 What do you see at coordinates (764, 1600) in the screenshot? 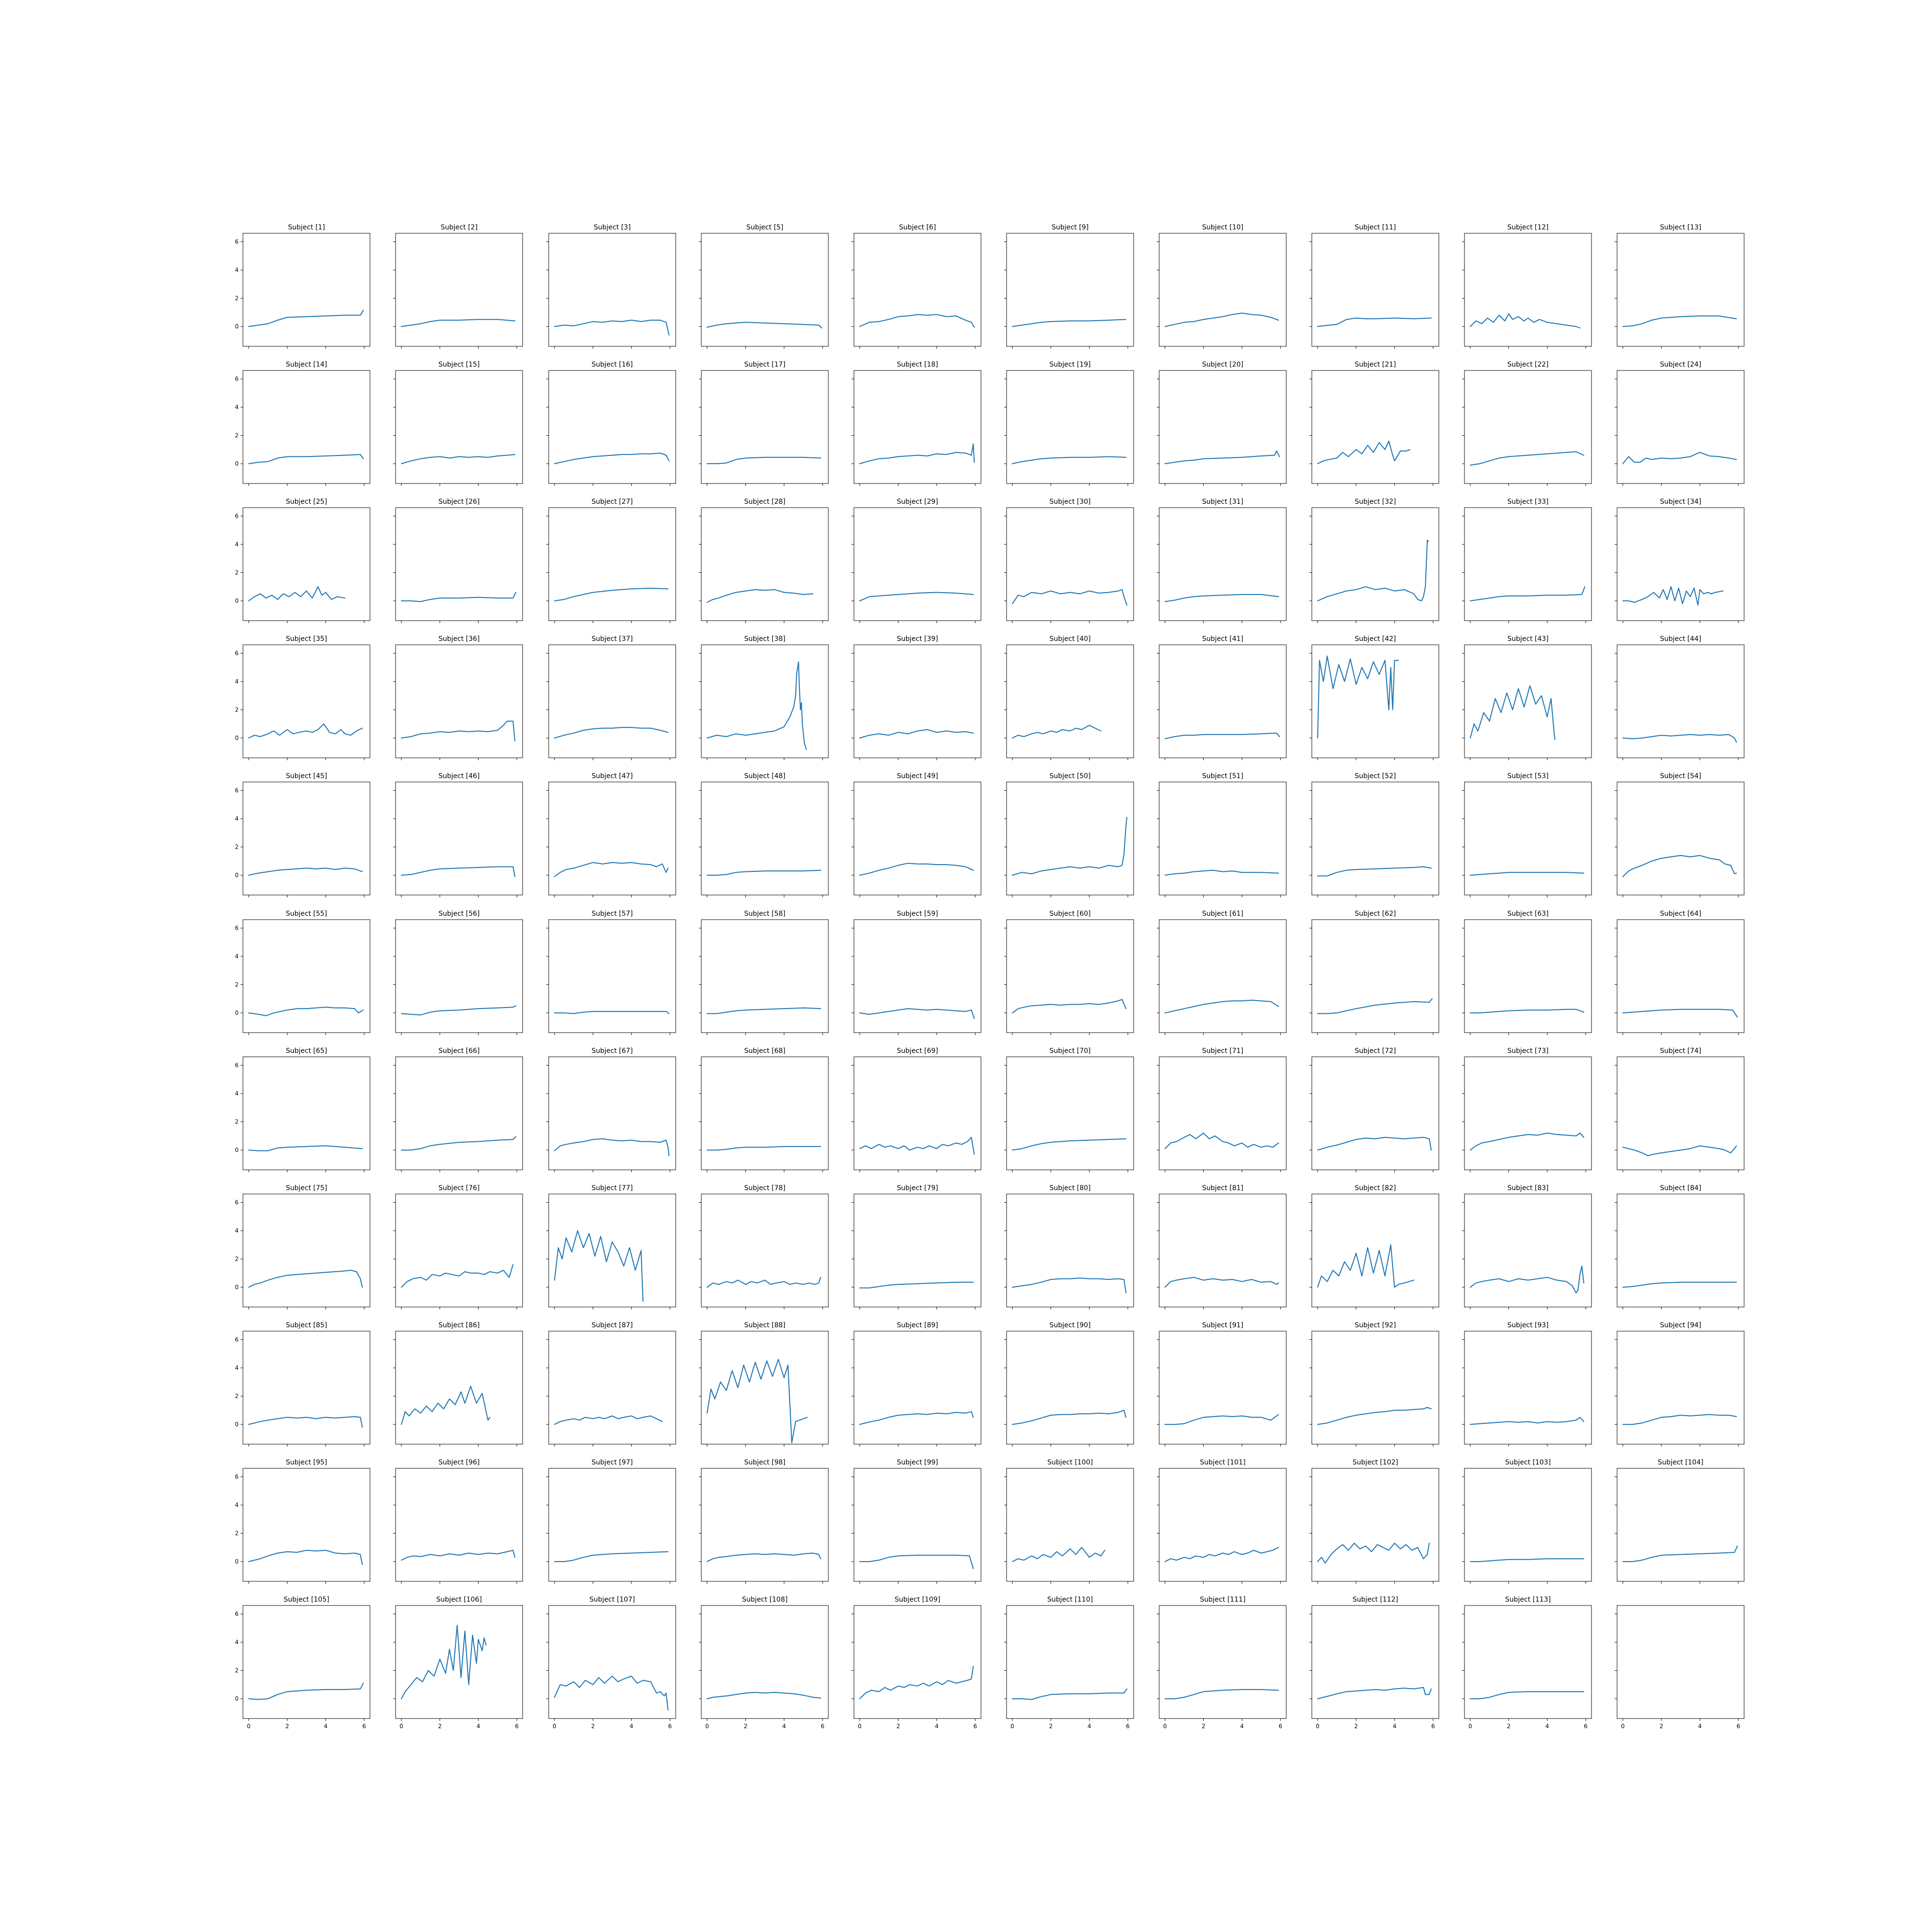
I see `subplot-title: Subject [108]` at bounding box center [764, 1600].